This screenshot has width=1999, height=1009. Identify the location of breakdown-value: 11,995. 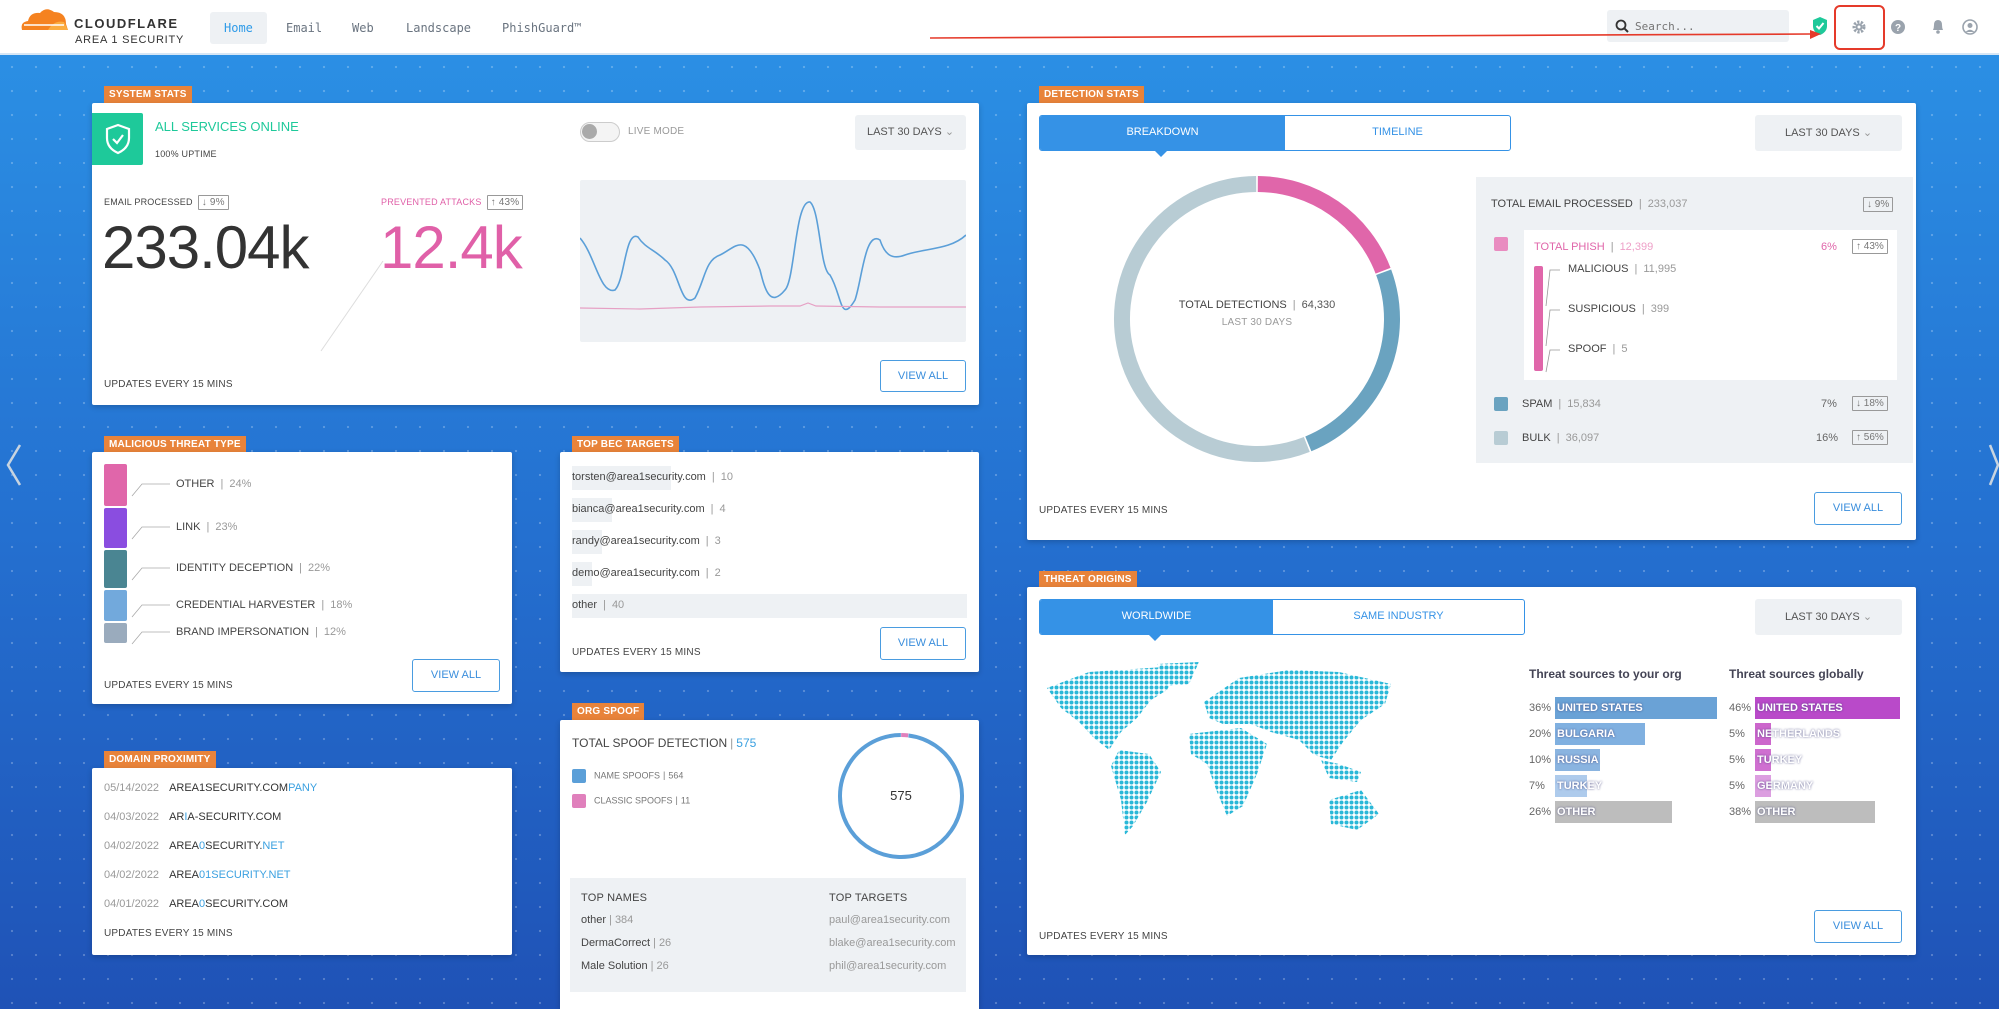
(1660, 269).